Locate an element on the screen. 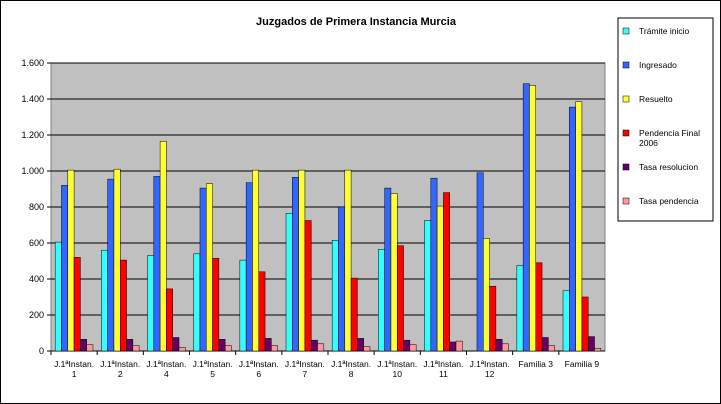  y-tick-label: 800 is located at coordinates (36, 207).